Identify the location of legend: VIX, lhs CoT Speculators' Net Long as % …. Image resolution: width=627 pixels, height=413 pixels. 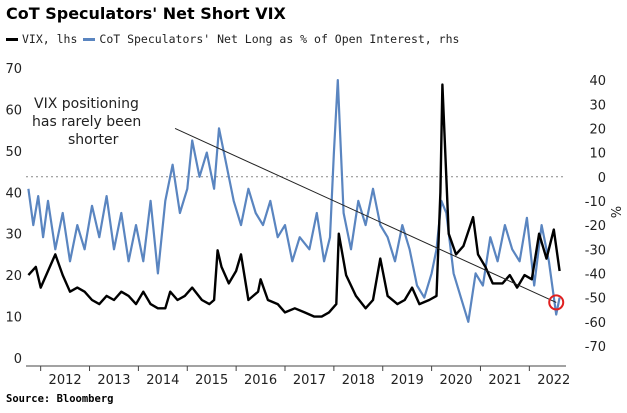
(235, 39).